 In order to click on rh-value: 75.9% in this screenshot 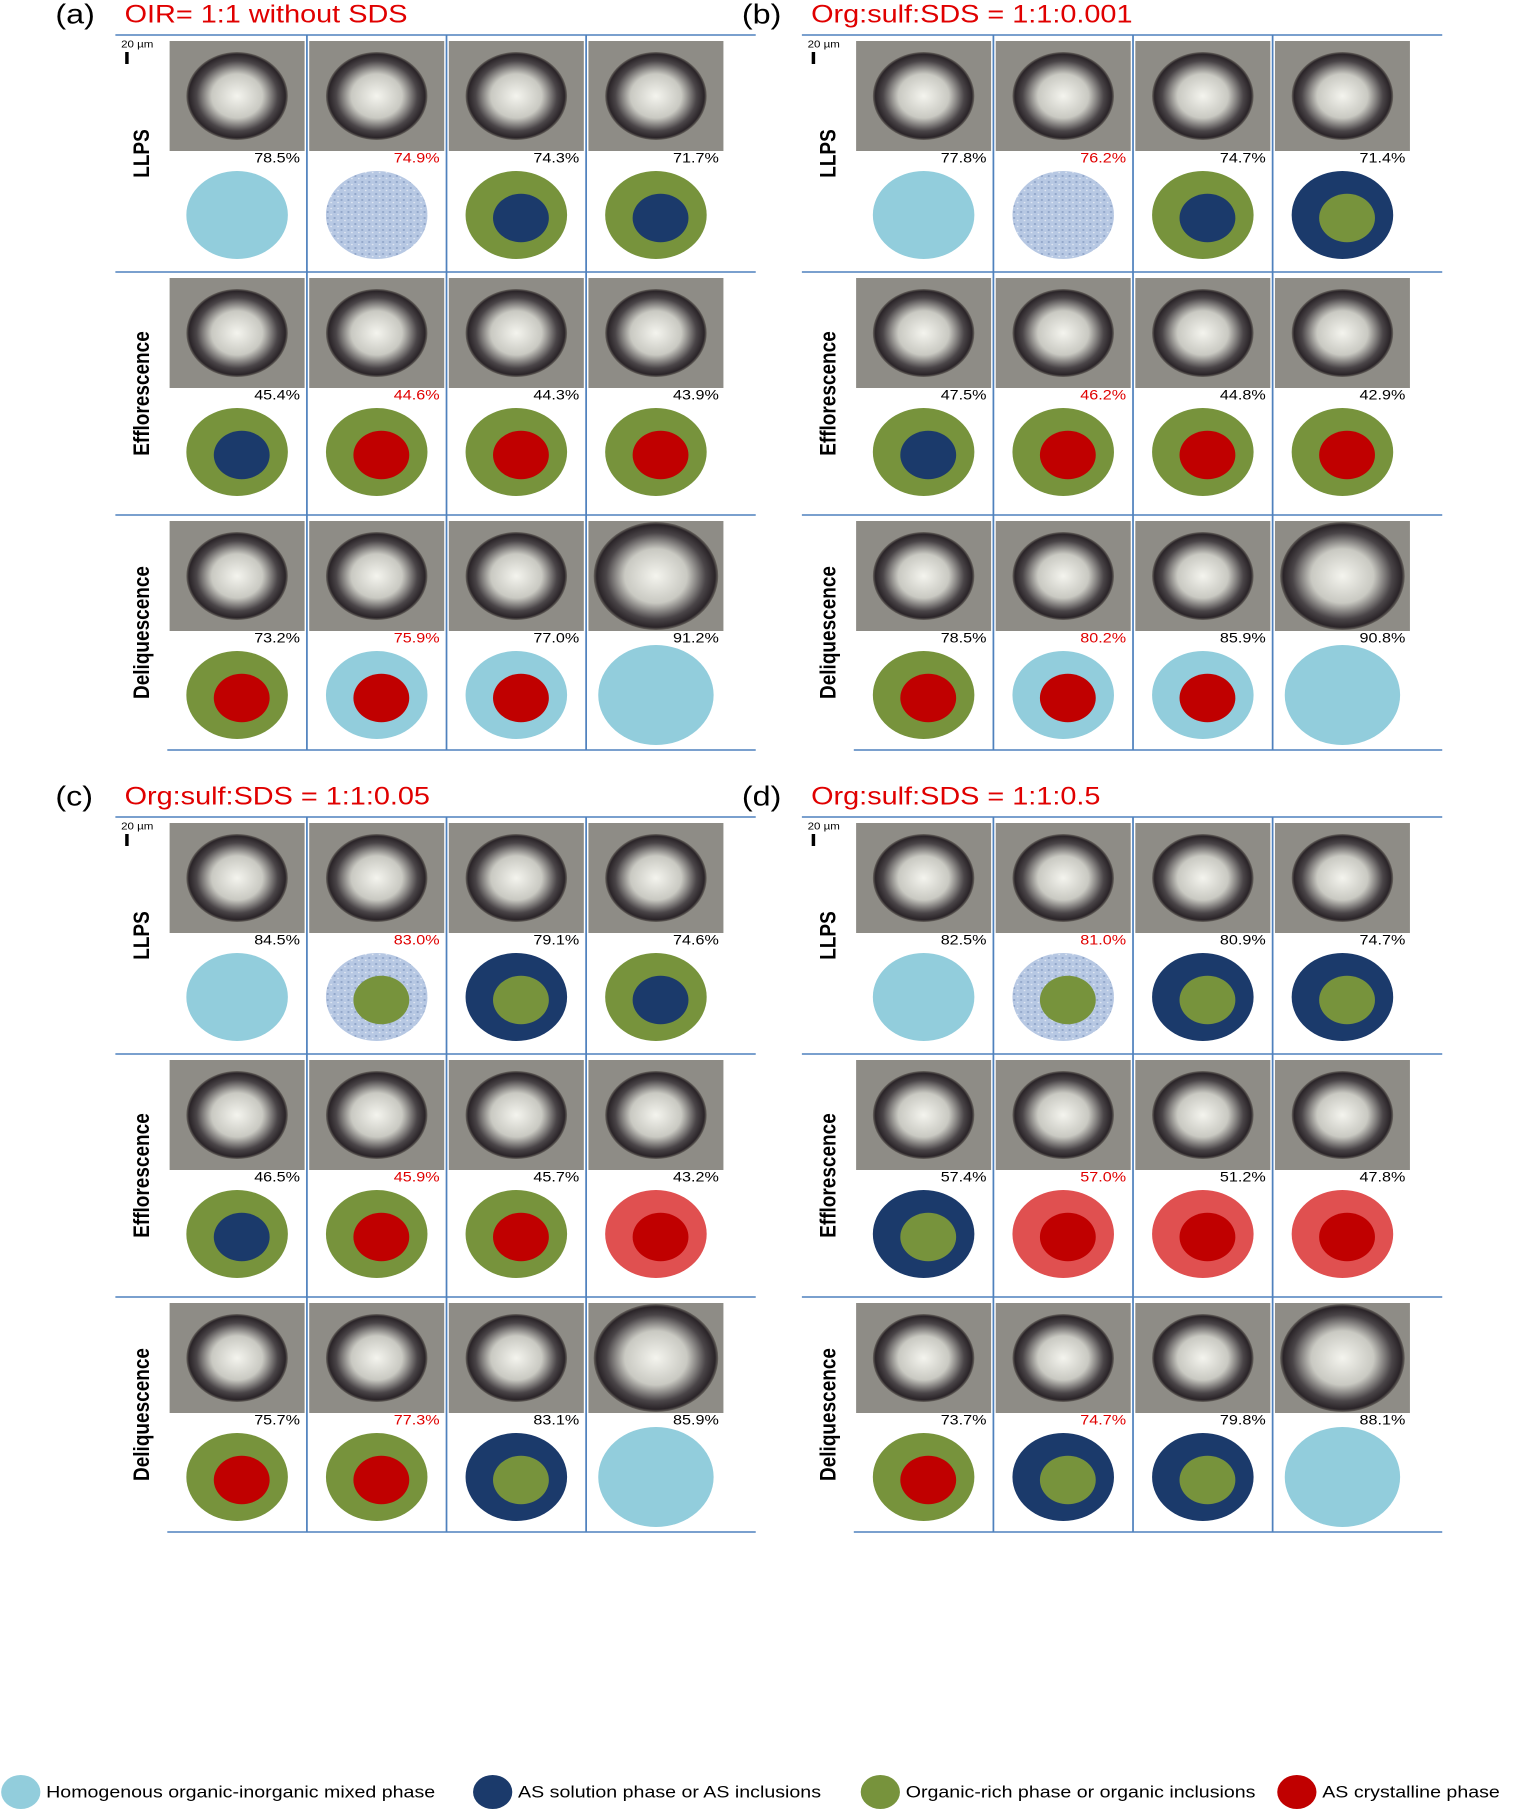, I will do `click(417, 639)`.